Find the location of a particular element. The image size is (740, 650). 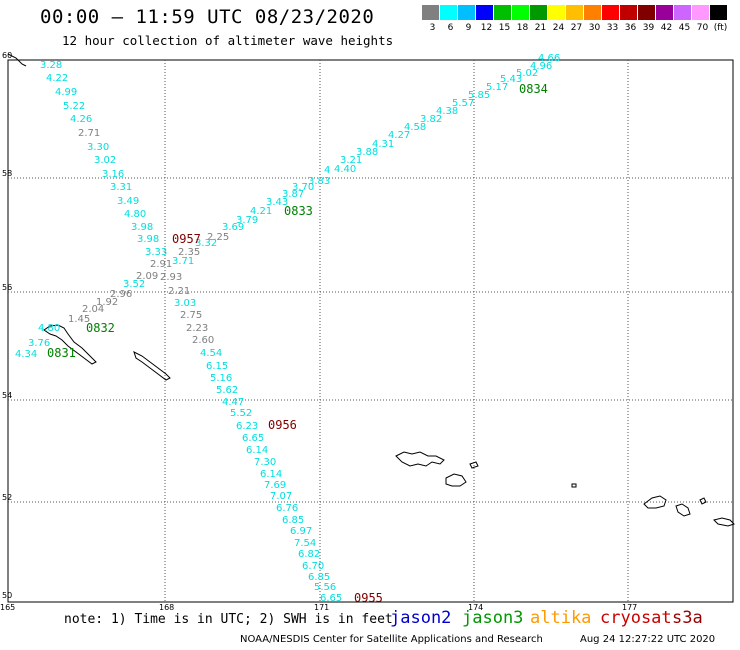

latitude-label: 52 is located at coordinates (7, 497).